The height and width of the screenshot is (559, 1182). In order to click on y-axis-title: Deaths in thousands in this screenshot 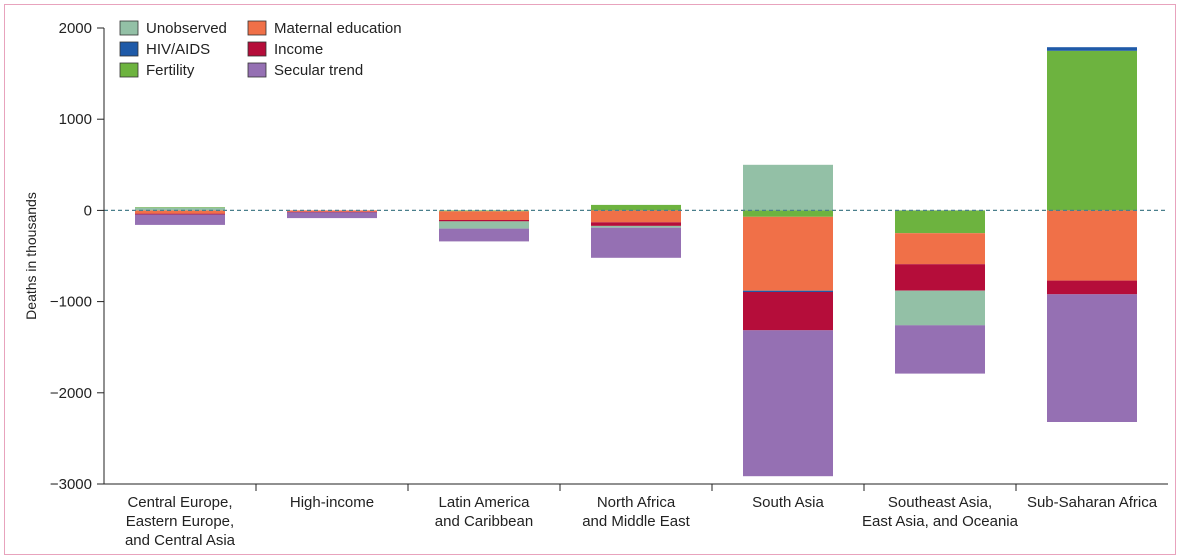, I will do `click(31, 256)`.